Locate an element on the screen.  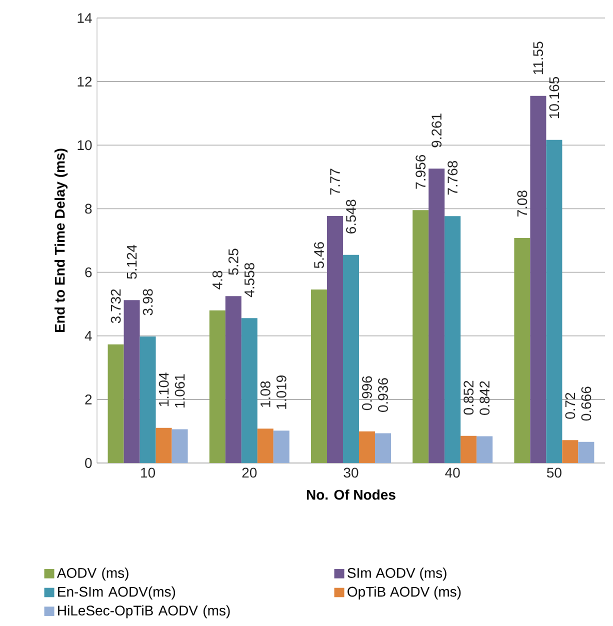
data-label: 7.08 is located at coordinates (522, 203).